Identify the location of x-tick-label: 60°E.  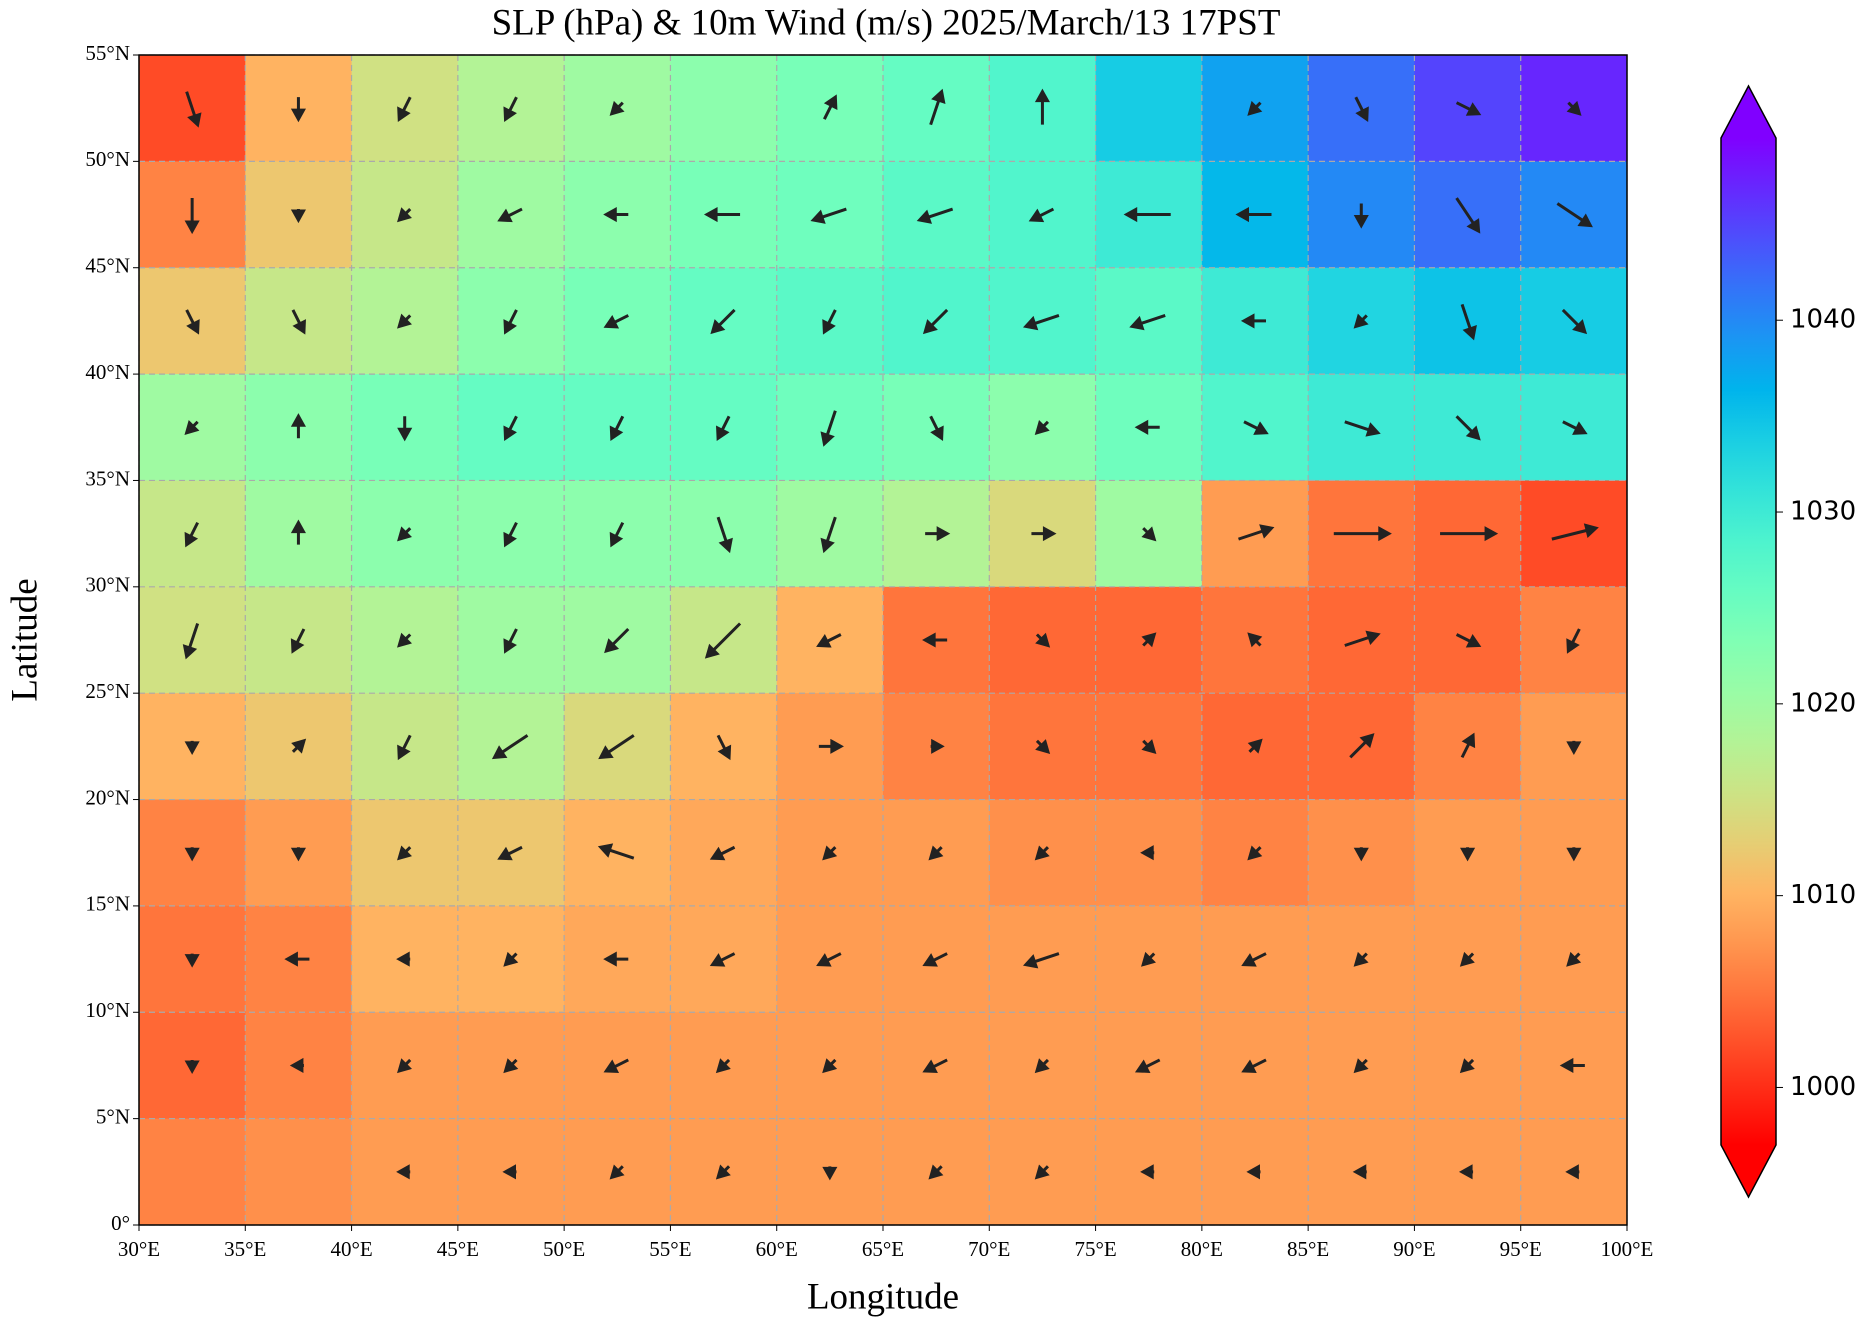
(777, 1249).